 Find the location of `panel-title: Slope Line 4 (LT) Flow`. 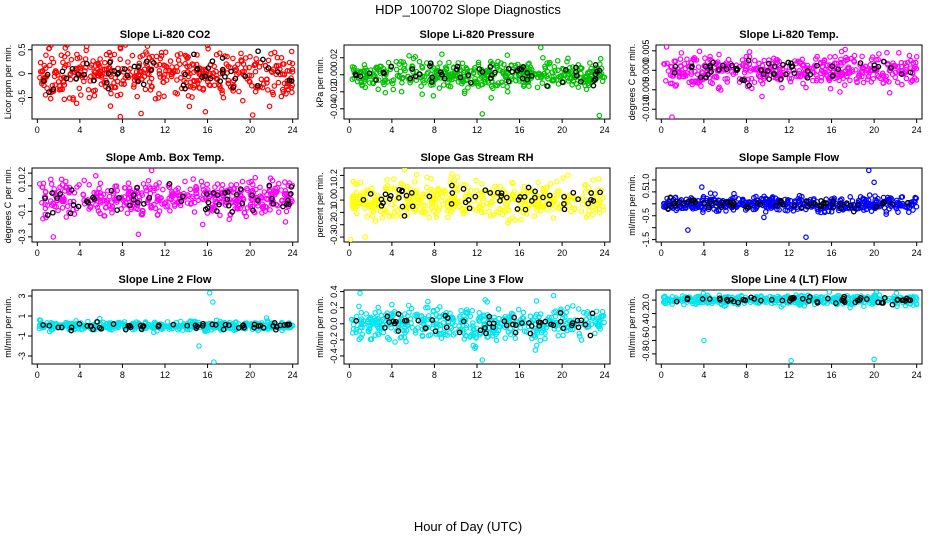

panel-title: Slope Line 4 (LT) Flow is located at coordinates (789, 280).